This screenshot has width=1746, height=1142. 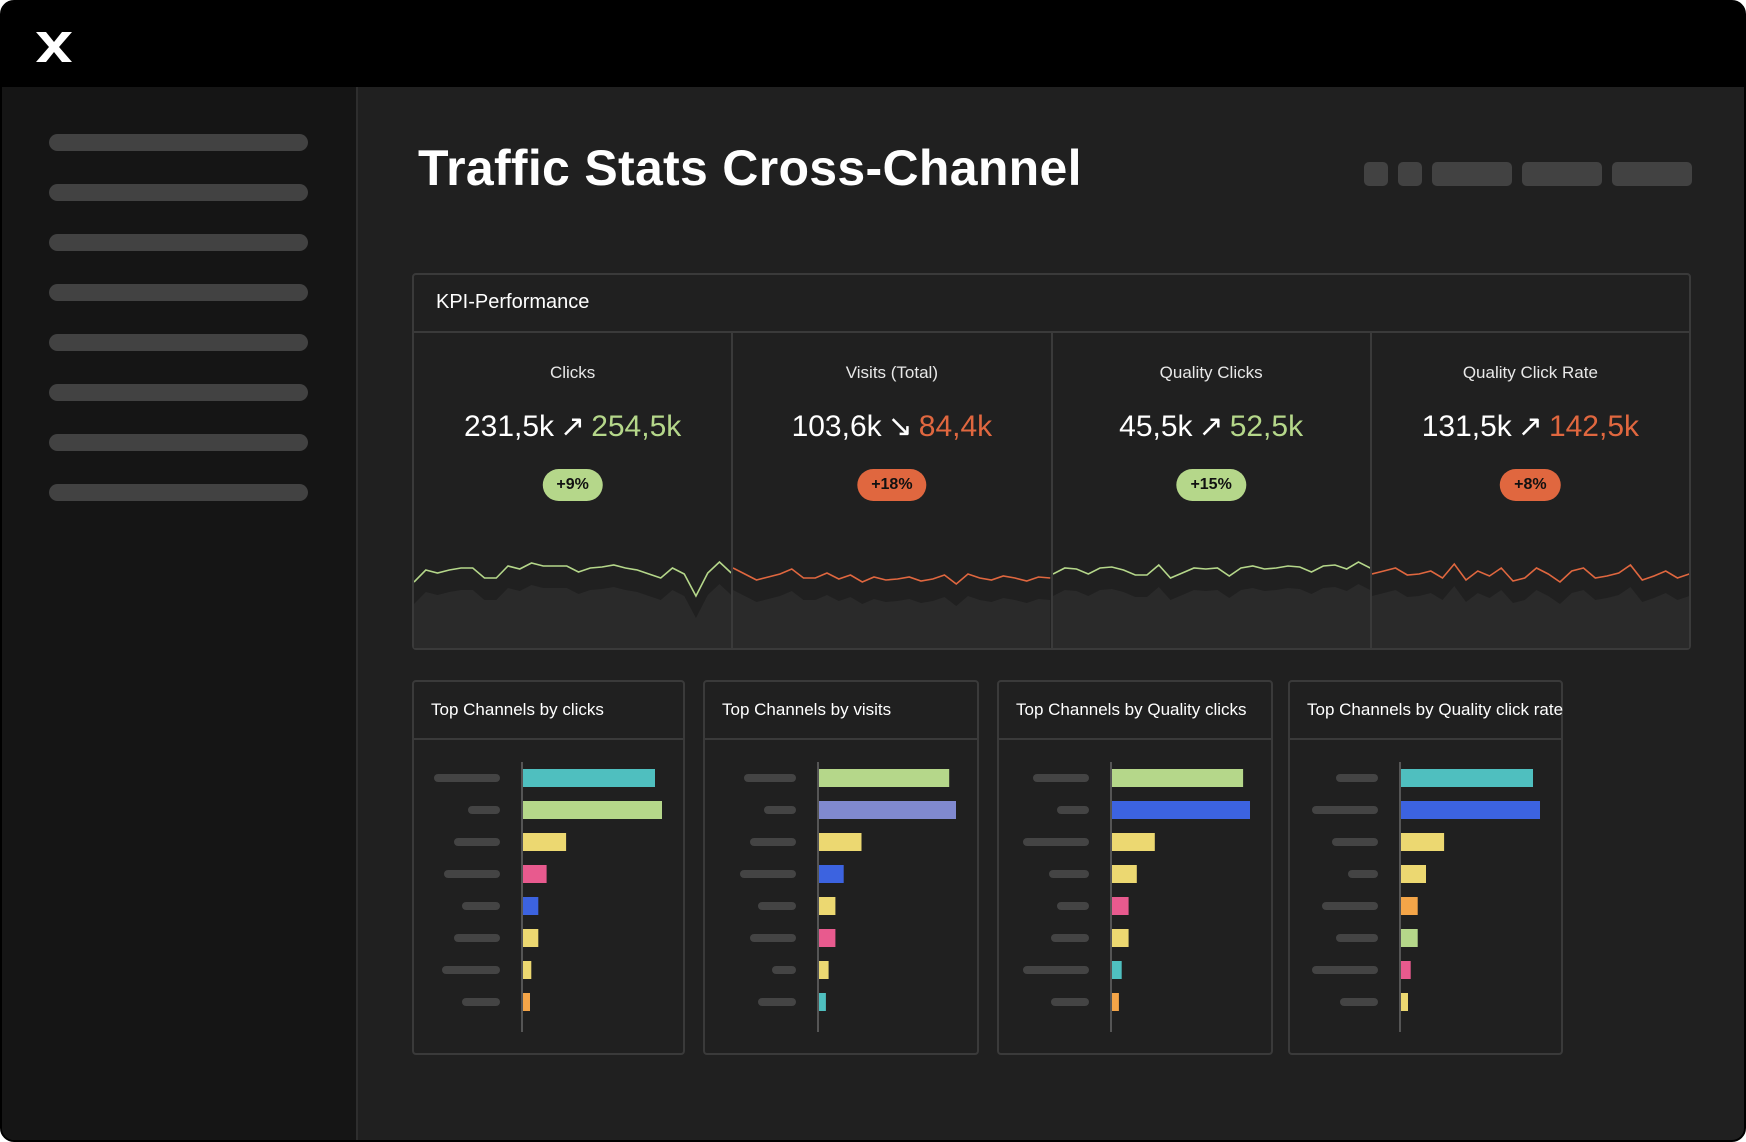 I want to click on channel-card: Top Channels by visits, so click(x=841, y=867).